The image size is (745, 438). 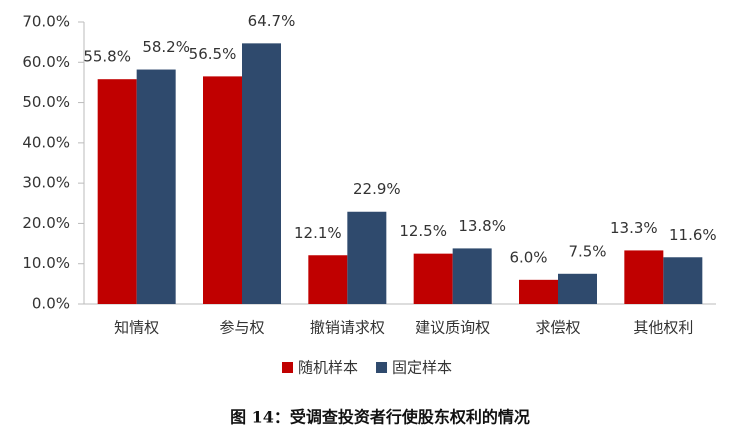 I want to click on y-tick-label: 50.0%, so click(x=46, y=102).